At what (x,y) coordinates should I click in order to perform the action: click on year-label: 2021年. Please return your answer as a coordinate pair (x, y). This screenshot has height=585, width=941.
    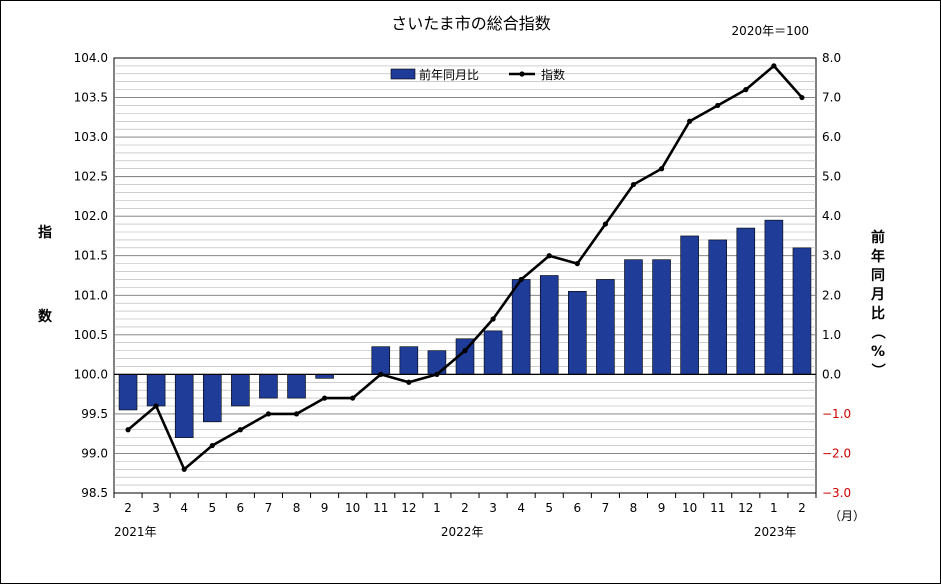
    Looking at the image, I should click on (135, 532).